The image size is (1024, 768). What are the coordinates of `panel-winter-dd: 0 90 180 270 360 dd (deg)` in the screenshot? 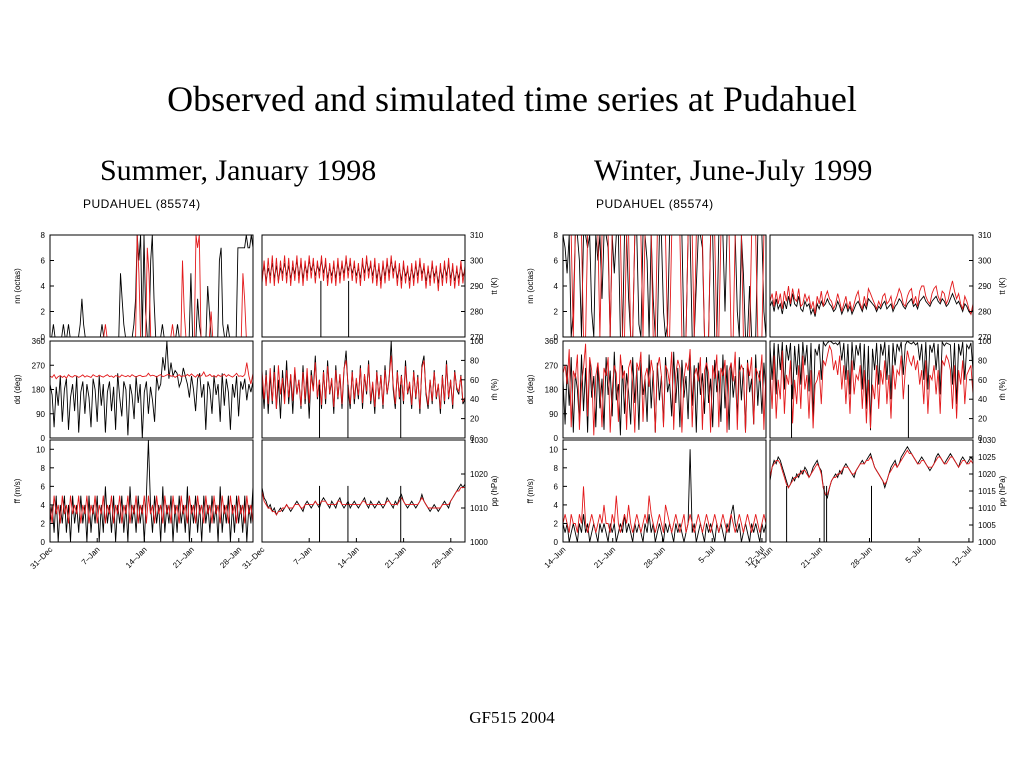 It's located at (646, 390).